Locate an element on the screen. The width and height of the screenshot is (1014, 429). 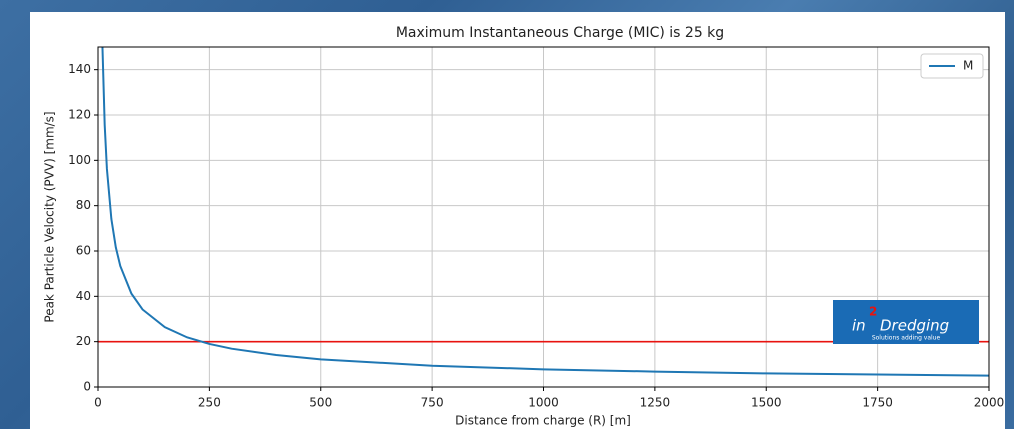
legend-label: M is located at coordinates (968, 66).